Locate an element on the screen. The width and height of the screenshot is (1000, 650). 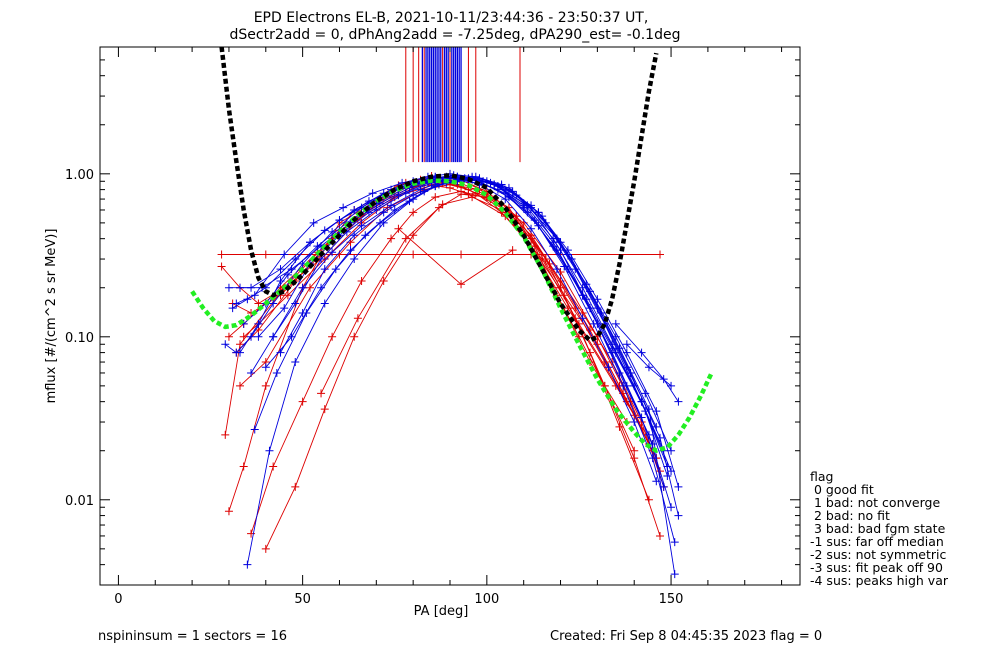
x-tick-label-0: 0 is located at coordinates (118, 599).